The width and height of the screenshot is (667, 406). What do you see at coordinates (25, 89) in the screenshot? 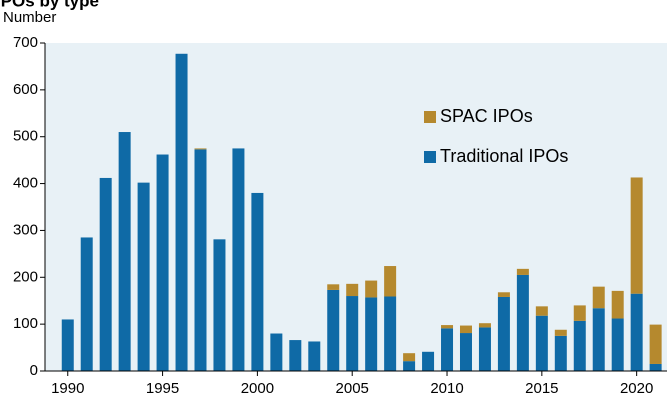
I see `y-tick-label: 600` at bounding box center [25, 89].